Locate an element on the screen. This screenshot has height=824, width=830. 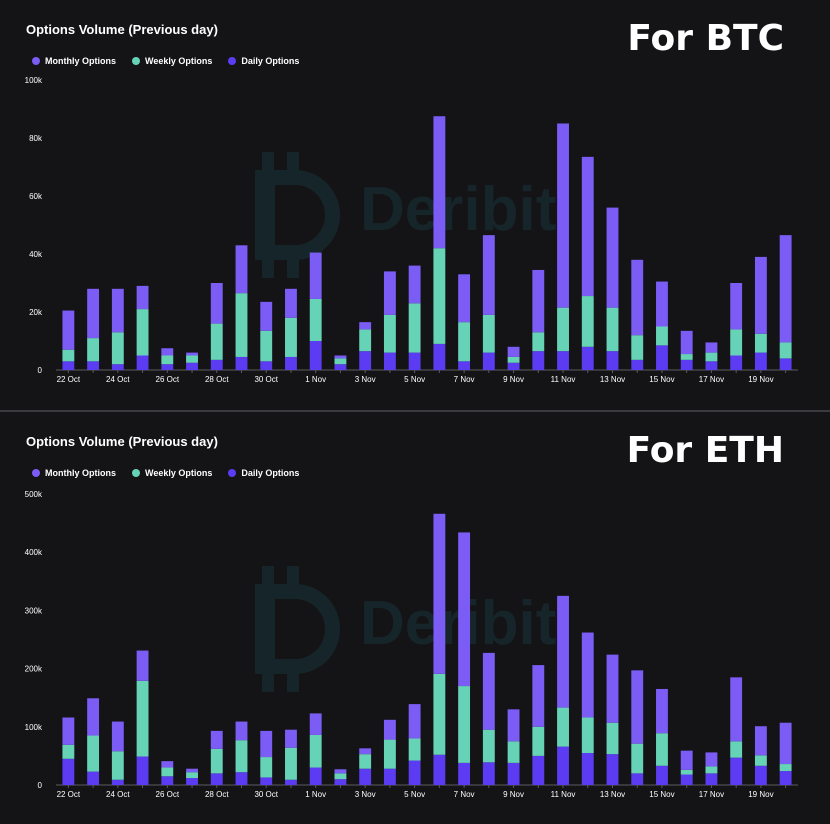
legend-item-monthly: Monthly Options is located at coordinates (74, 61).